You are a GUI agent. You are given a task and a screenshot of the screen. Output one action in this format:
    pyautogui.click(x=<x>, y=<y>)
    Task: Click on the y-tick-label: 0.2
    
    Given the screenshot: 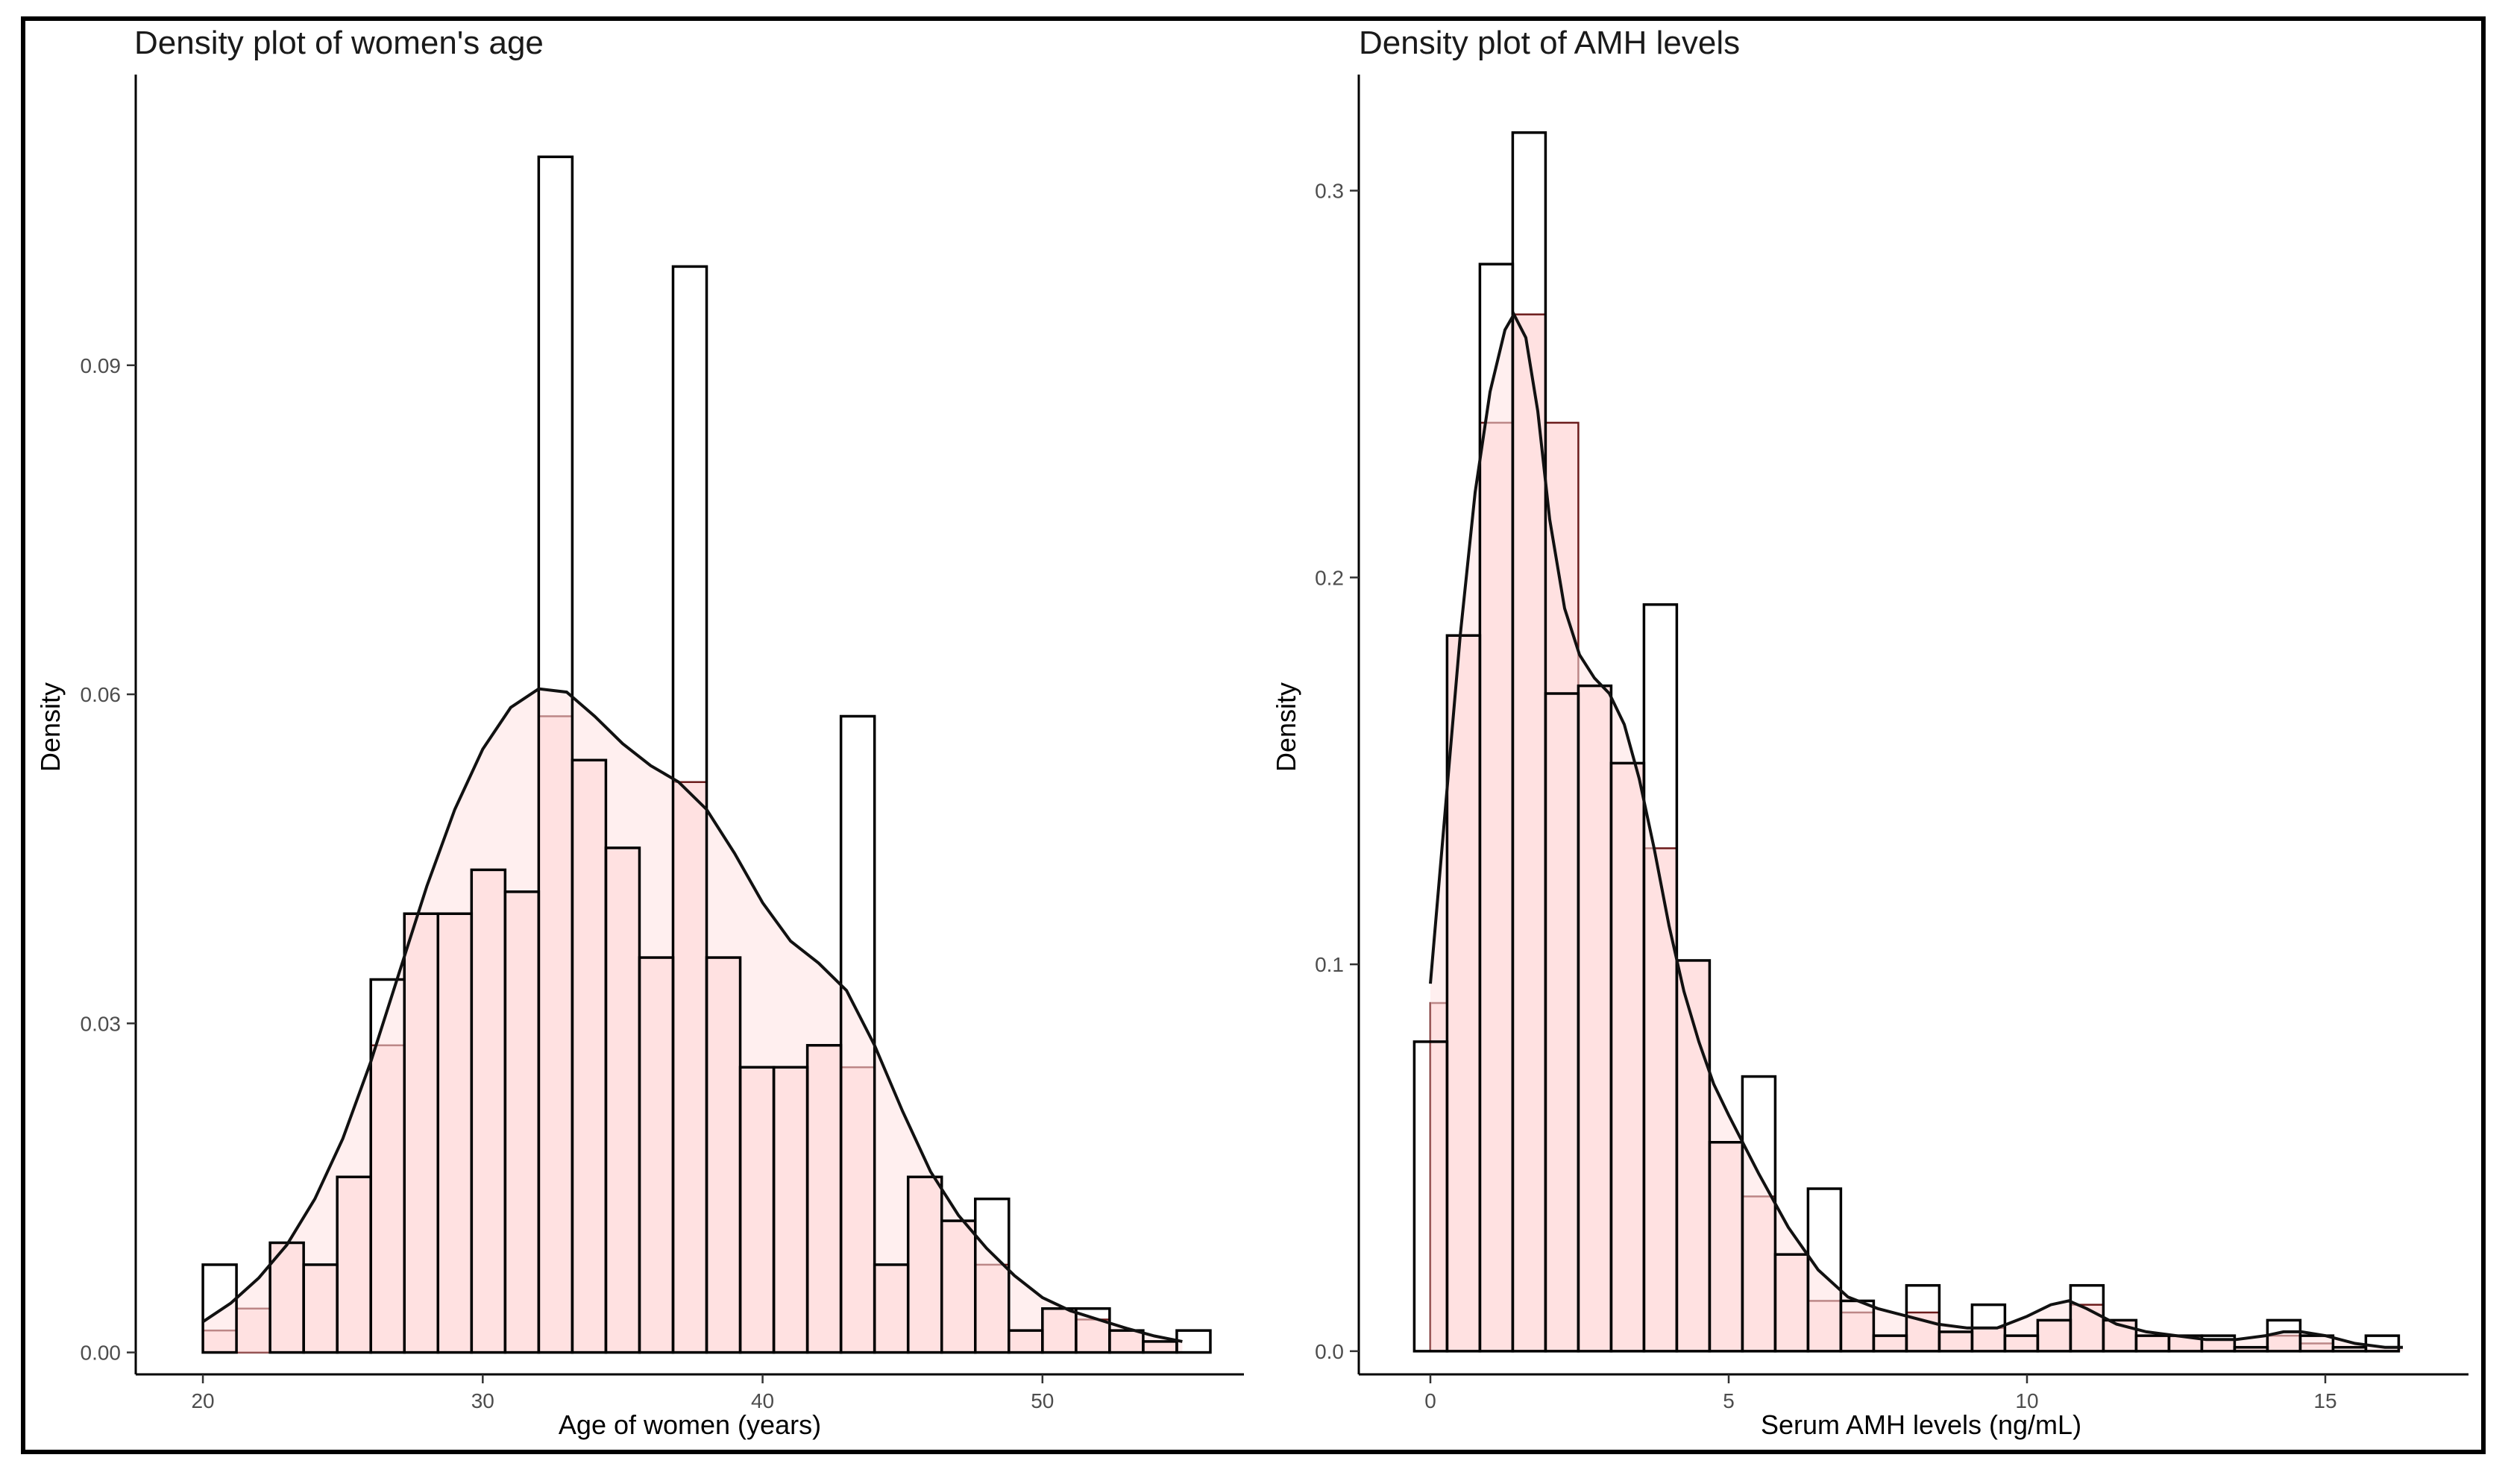 What is the action you would take?
    pyautogui.click(x=1329, y=577)
    